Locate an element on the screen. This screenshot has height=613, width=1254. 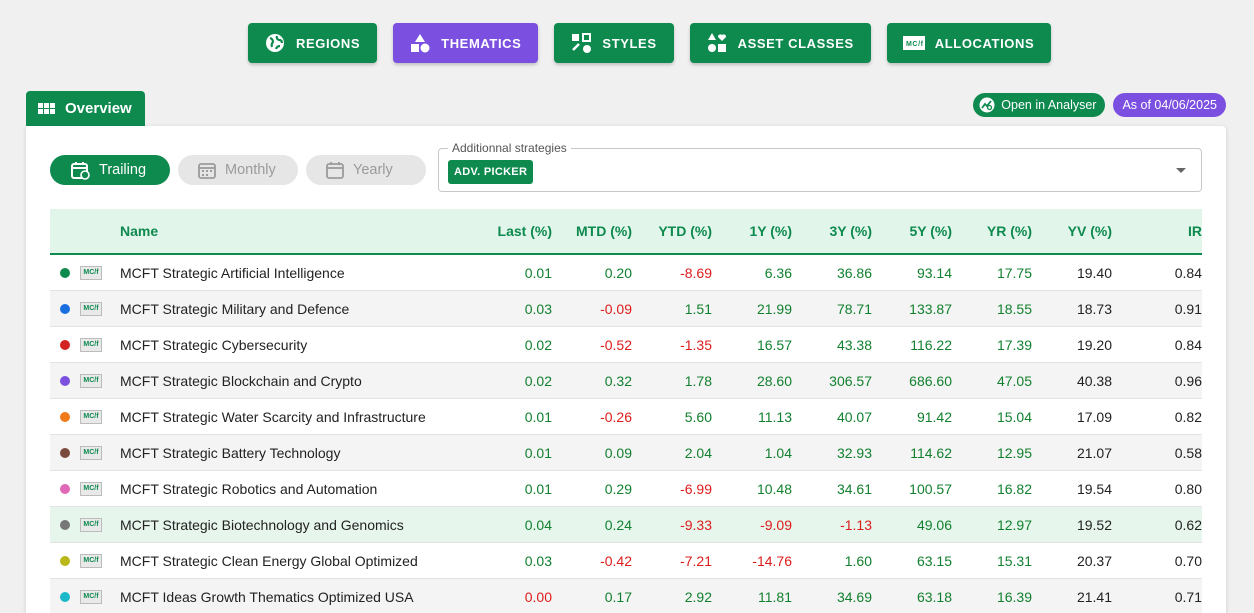
yearly-button: Yearly is located at coordinates (366, 170).